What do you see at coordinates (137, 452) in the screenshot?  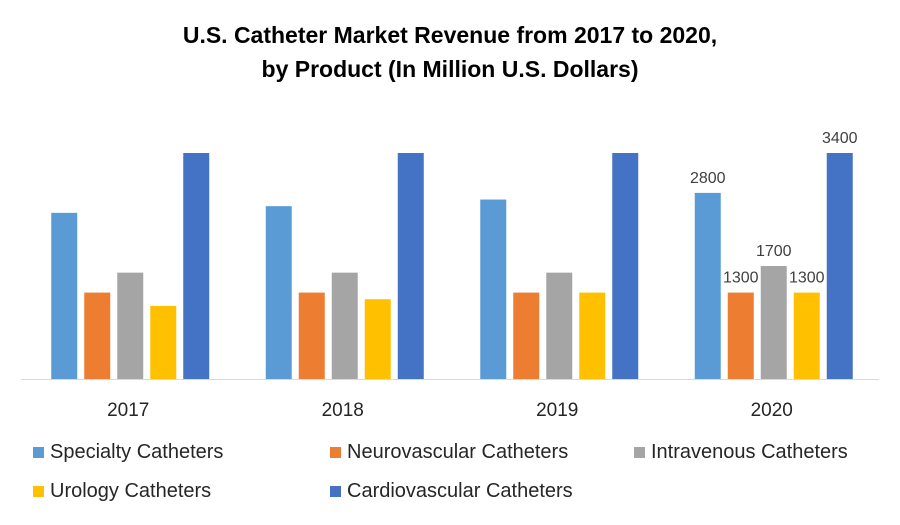 I see `legend-label: Specialty Catheters` at bounding box center [137, 452].